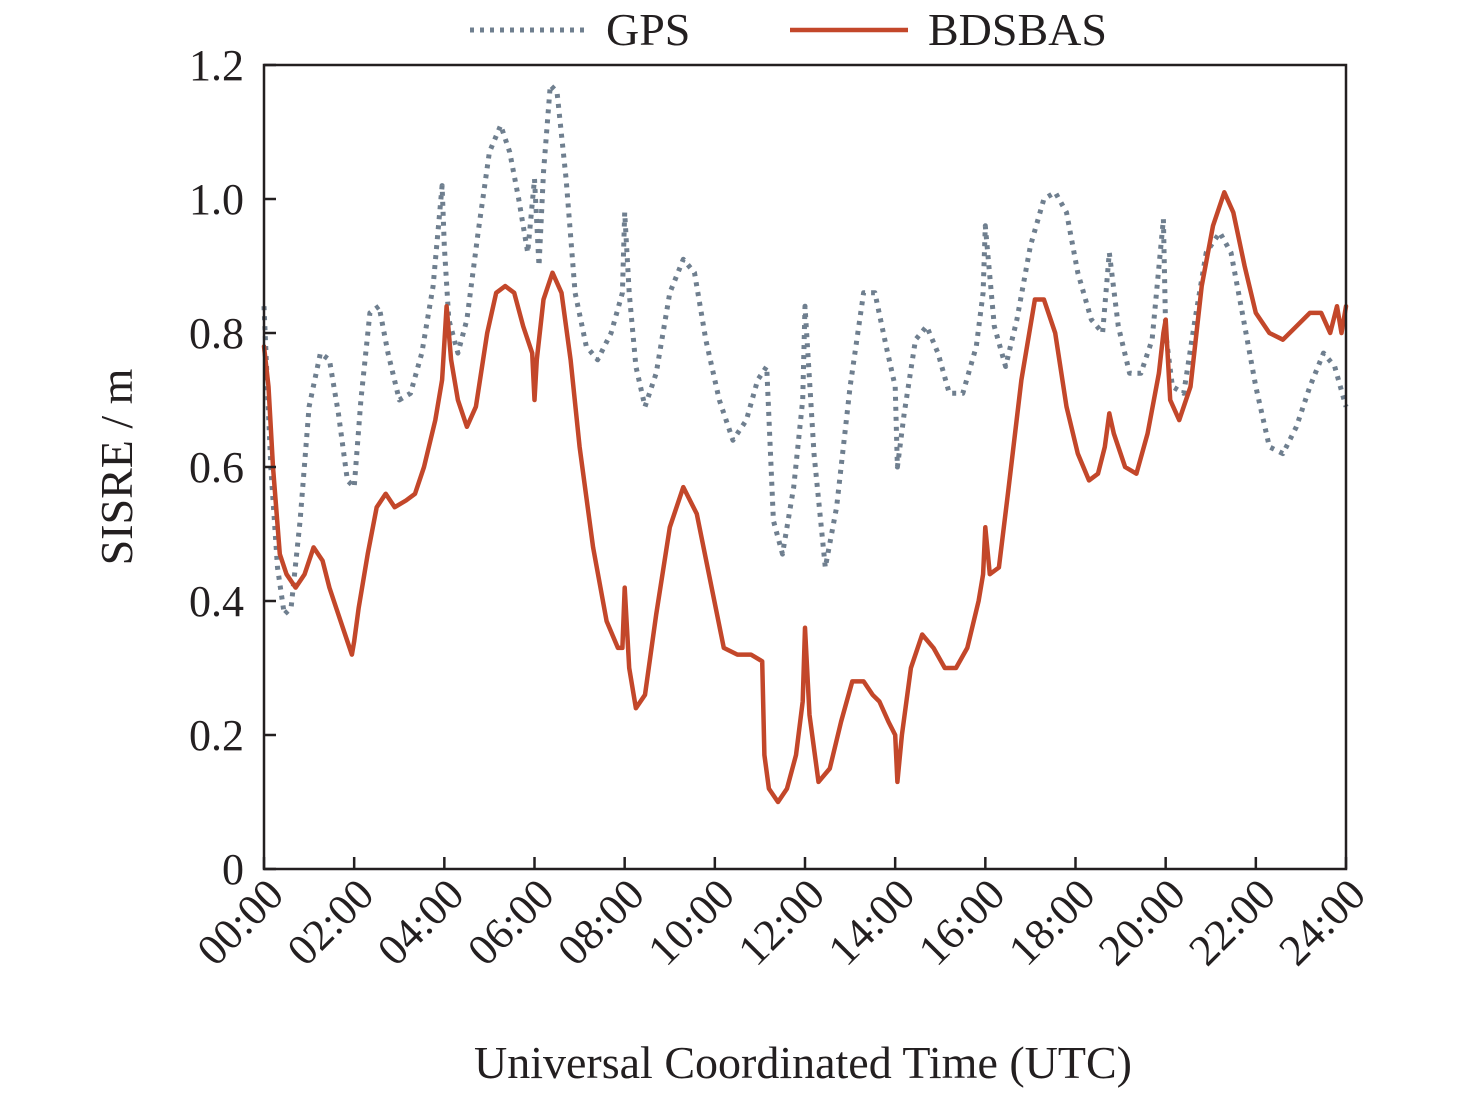 The height and width of the screenshot is (1097, 1476). What do you see at coordinates (511, 922) in the screenshot?
I see `x-tick-label: 06:00` at bounding box center [511, 922].